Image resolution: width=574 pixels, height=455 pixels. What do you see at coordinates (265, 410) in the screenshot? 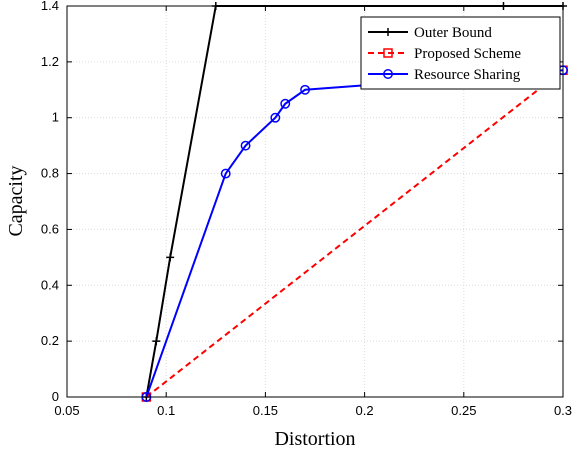
I see `x-tick-label: 0.15` at bounding box center [265, 410].